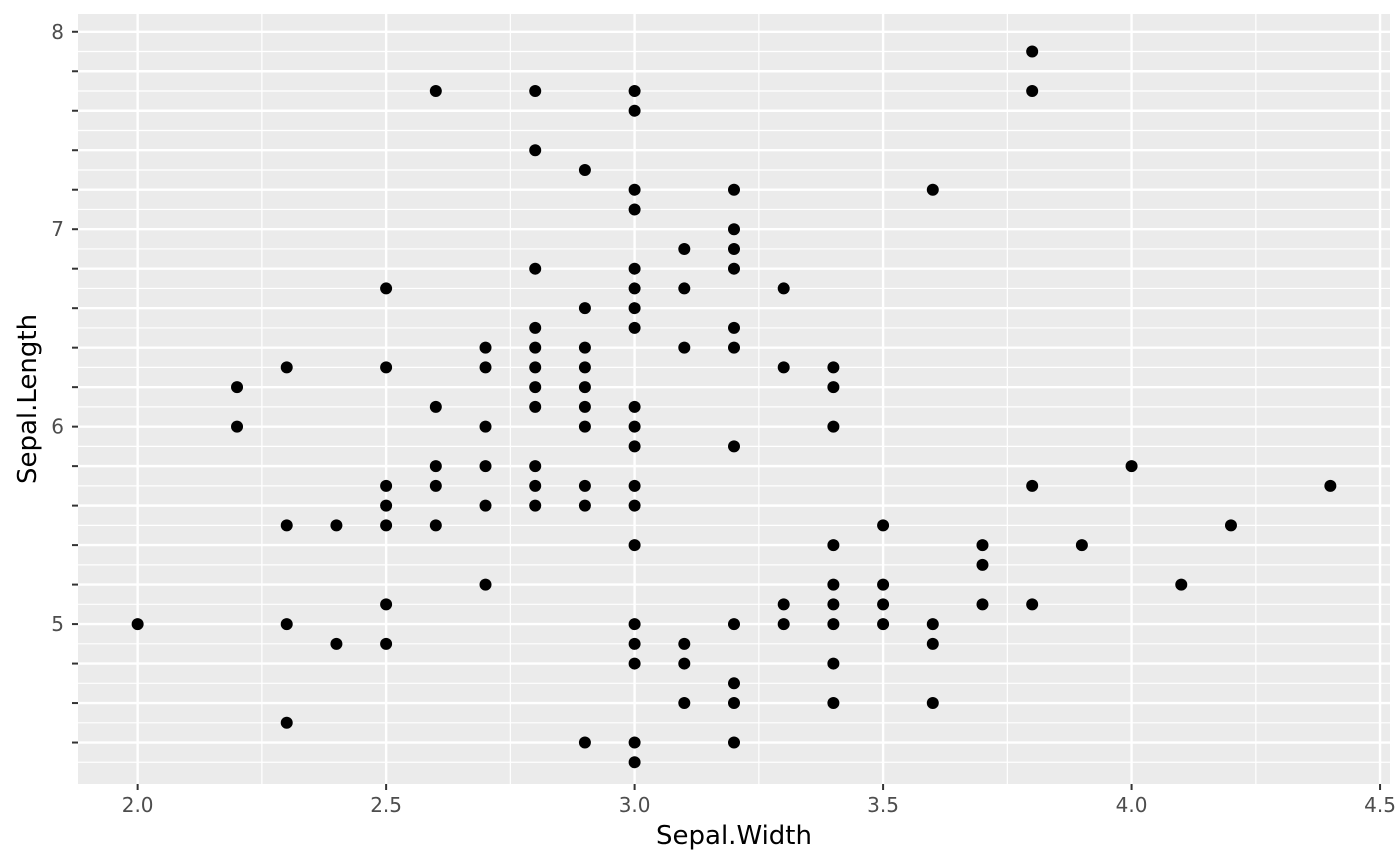 This screenshot has width=1400, height=866. What do you see at coordinates (635, 805) in the screenshot?
I see `x-tick-label: 3.0` at bounding box center [635, 805].